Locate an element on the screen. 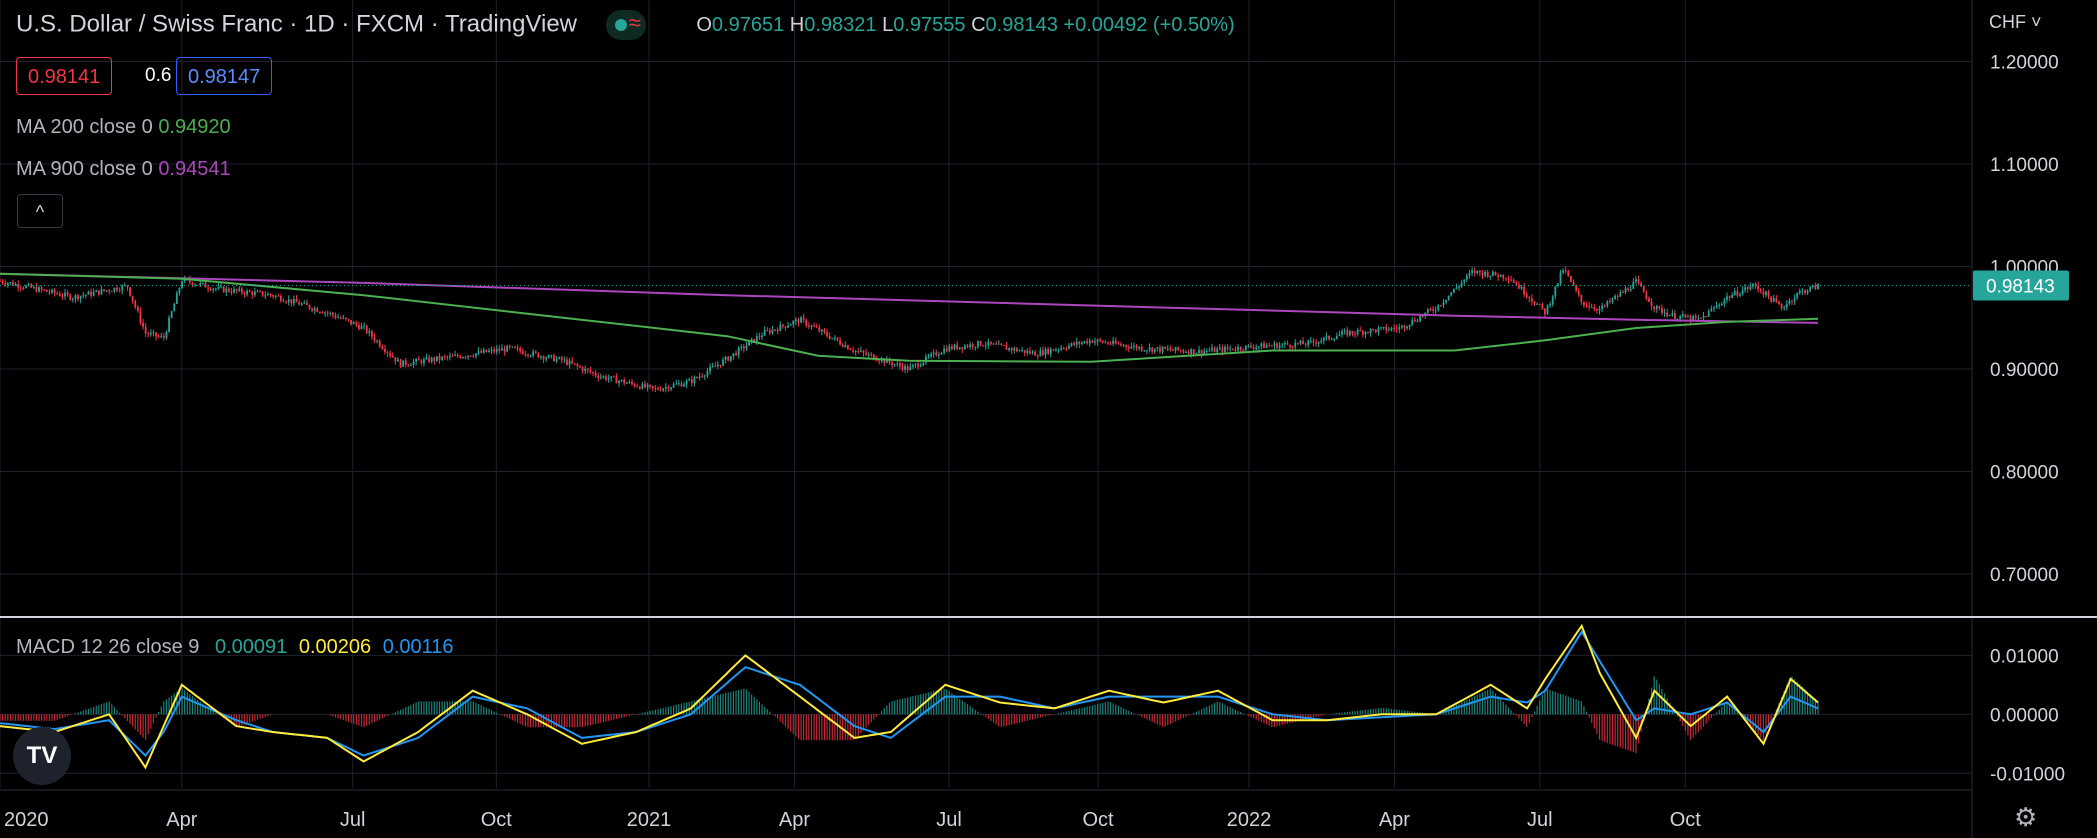  collapse-legend-button: ^ is located at coordinates (40, 211).